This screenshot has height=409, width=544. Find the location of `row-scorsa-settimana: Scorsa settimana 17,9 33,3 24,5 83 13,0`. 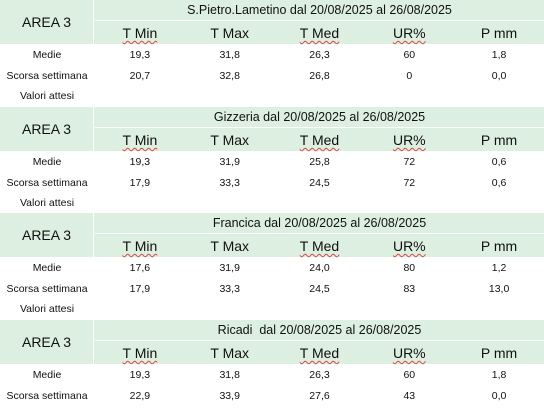

row-scorsa-settimana: Scorsa settimana 17,9 33,3 24,5 83 13,0 is located at coordinates (272, 288).